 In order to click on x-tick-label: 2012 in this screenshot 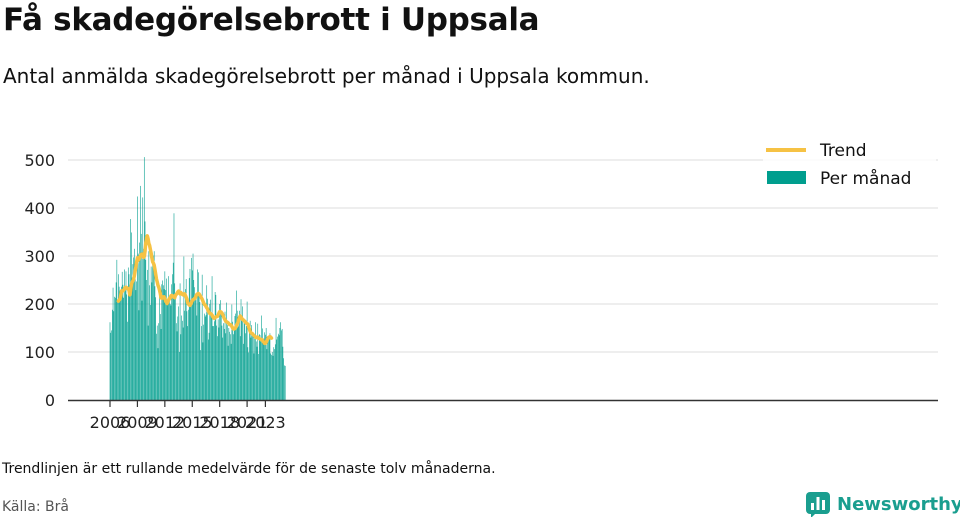, I will do `click(164, 422)`.